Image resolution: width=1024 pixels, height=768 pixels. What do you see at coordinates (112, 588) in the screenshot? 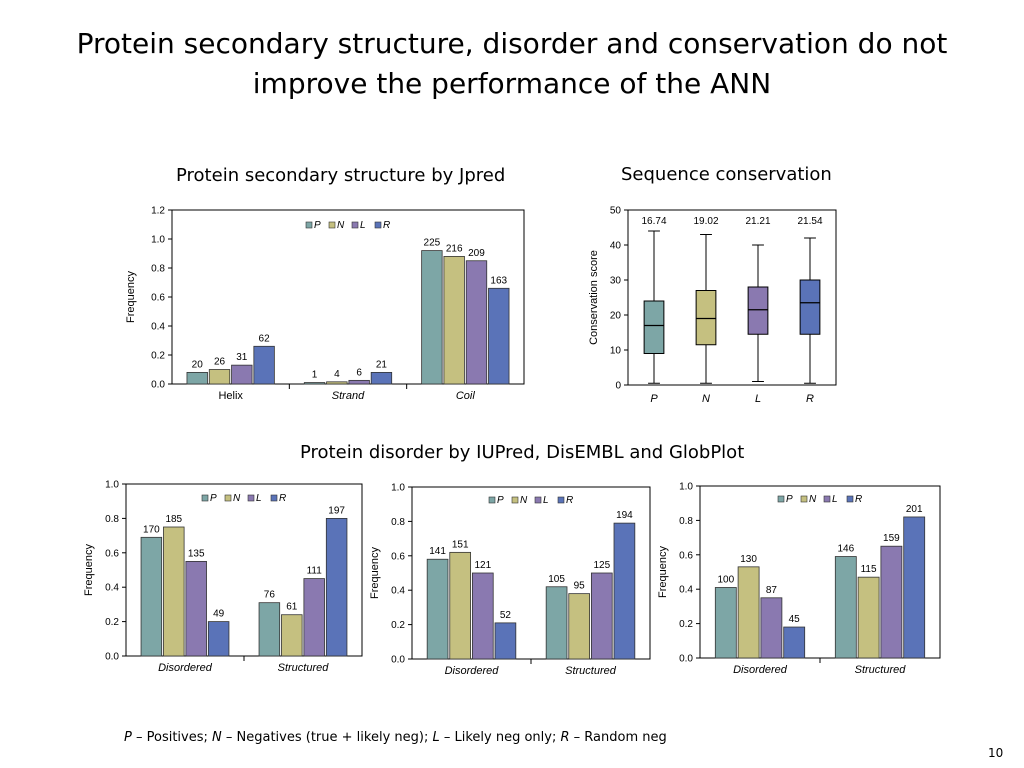
I see `y-tick-label: 0.4` at bounding box center [112, 588].